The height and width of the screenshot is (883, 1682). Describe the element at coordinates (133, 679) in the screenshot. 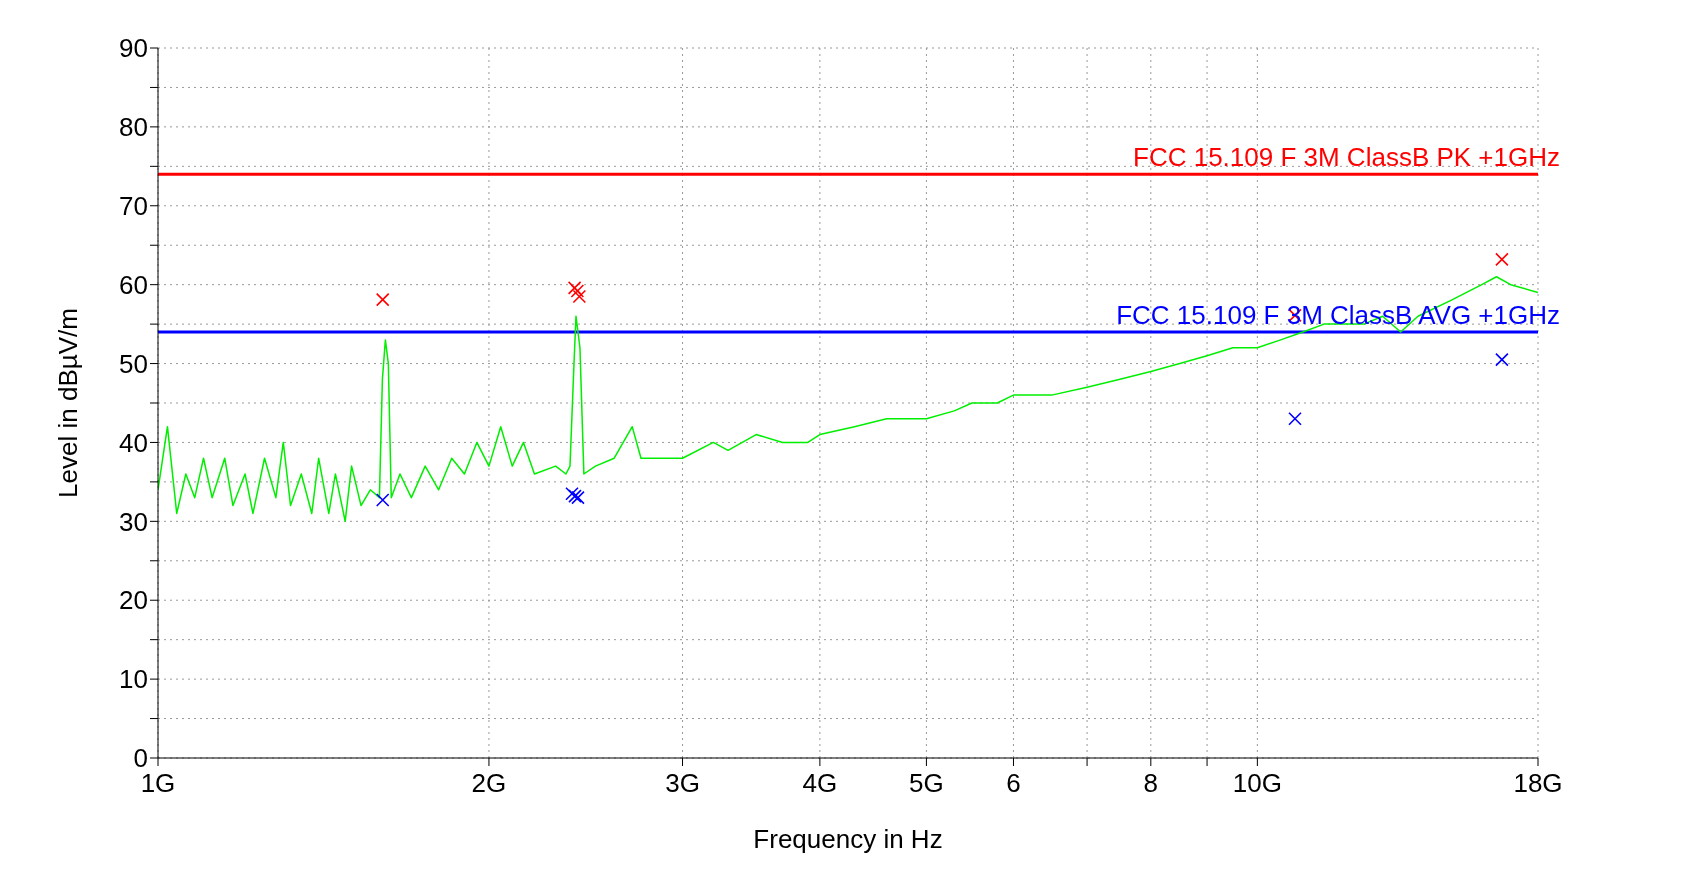

I see `y-tick-label: 10` at that location.